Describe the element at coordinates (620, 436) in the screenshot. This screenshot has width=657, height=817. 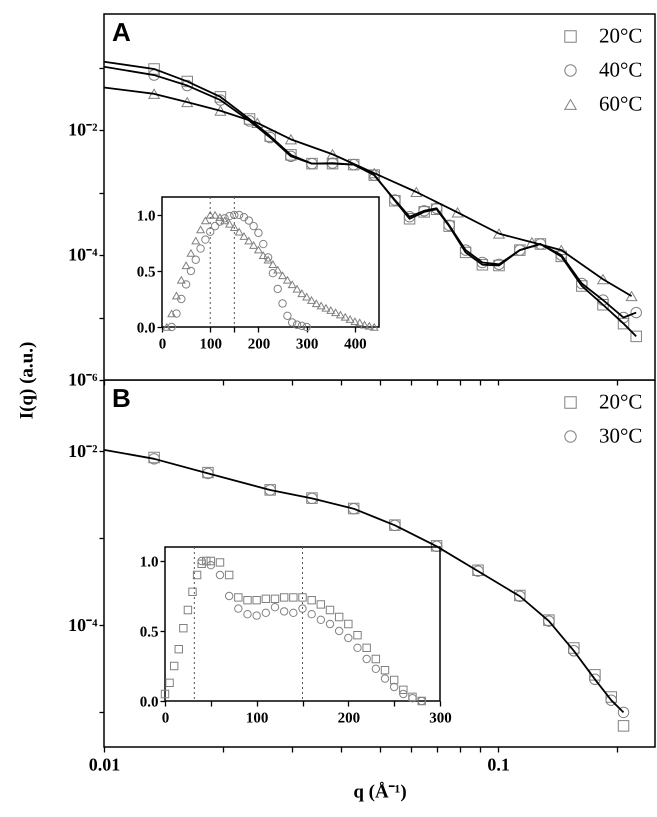
I see `legend-label: 30°C` at that location.